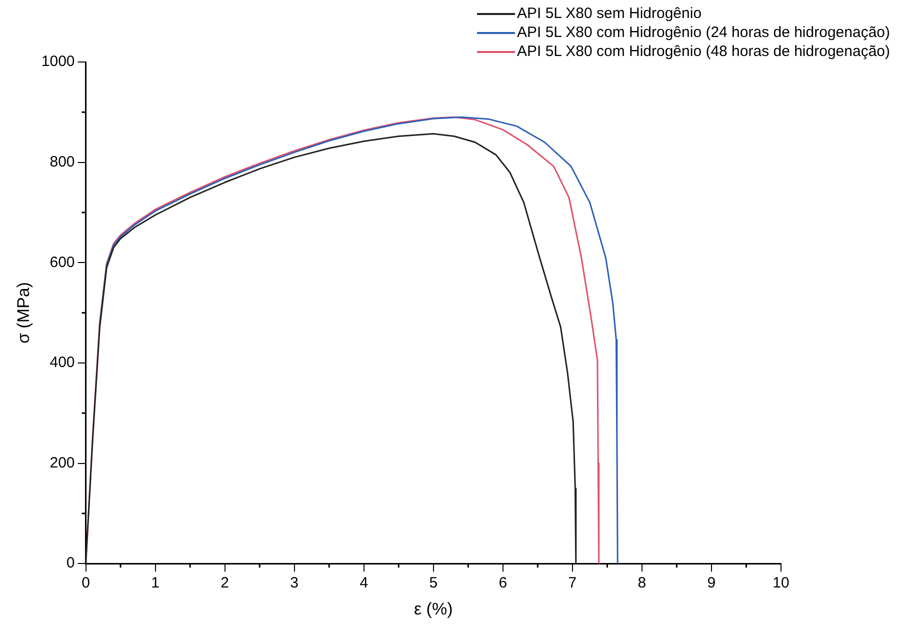 This screenshot has height=629, width=906. Describe the element at coordinates (781, 583) in the screenshot. I see `x-tick-label: 10` at that location.